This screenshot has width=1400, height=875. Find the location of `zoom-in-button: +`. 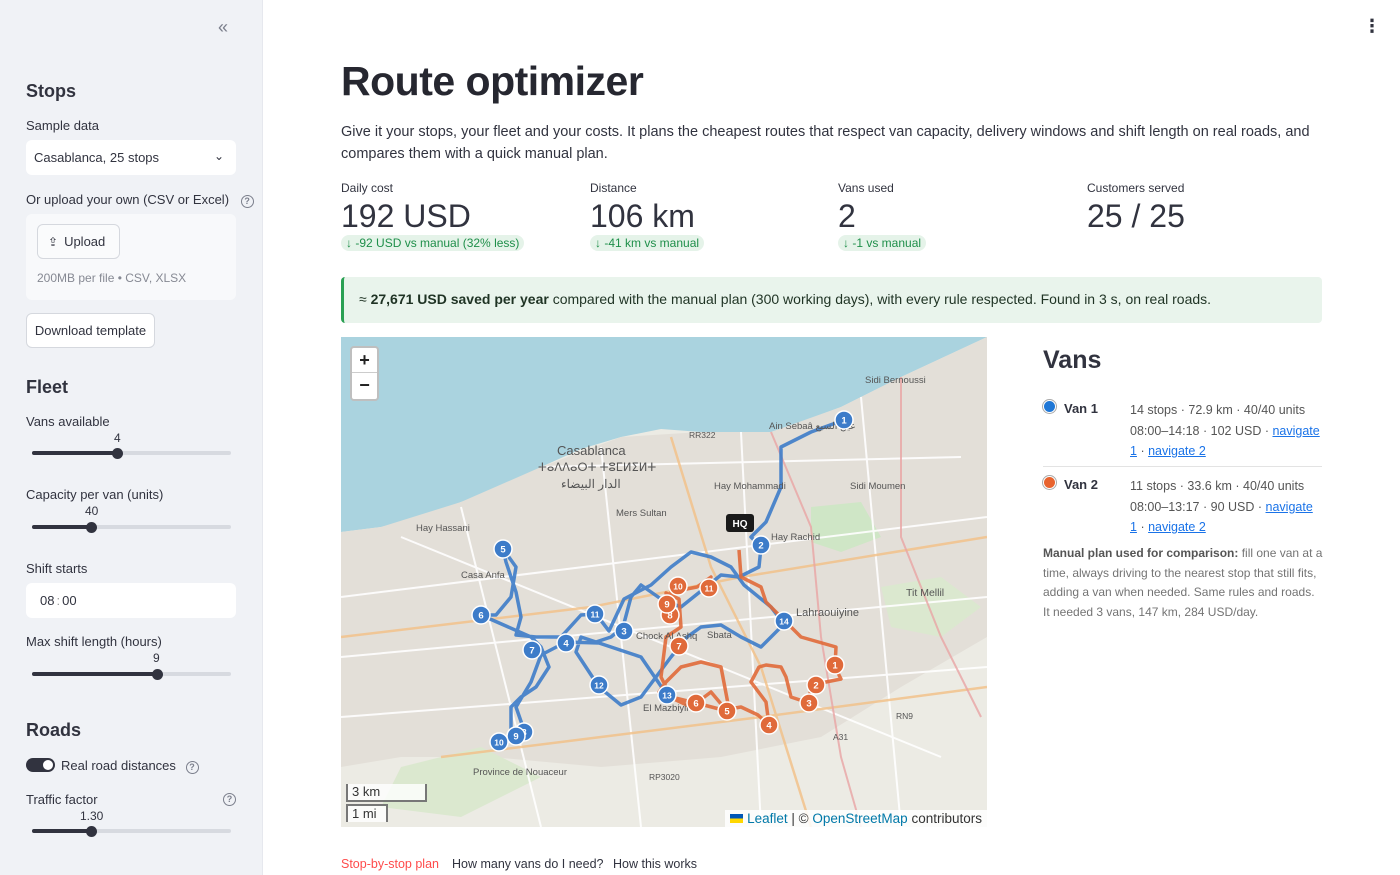

zoom-in-button: + is located at coordinates (364, 360).